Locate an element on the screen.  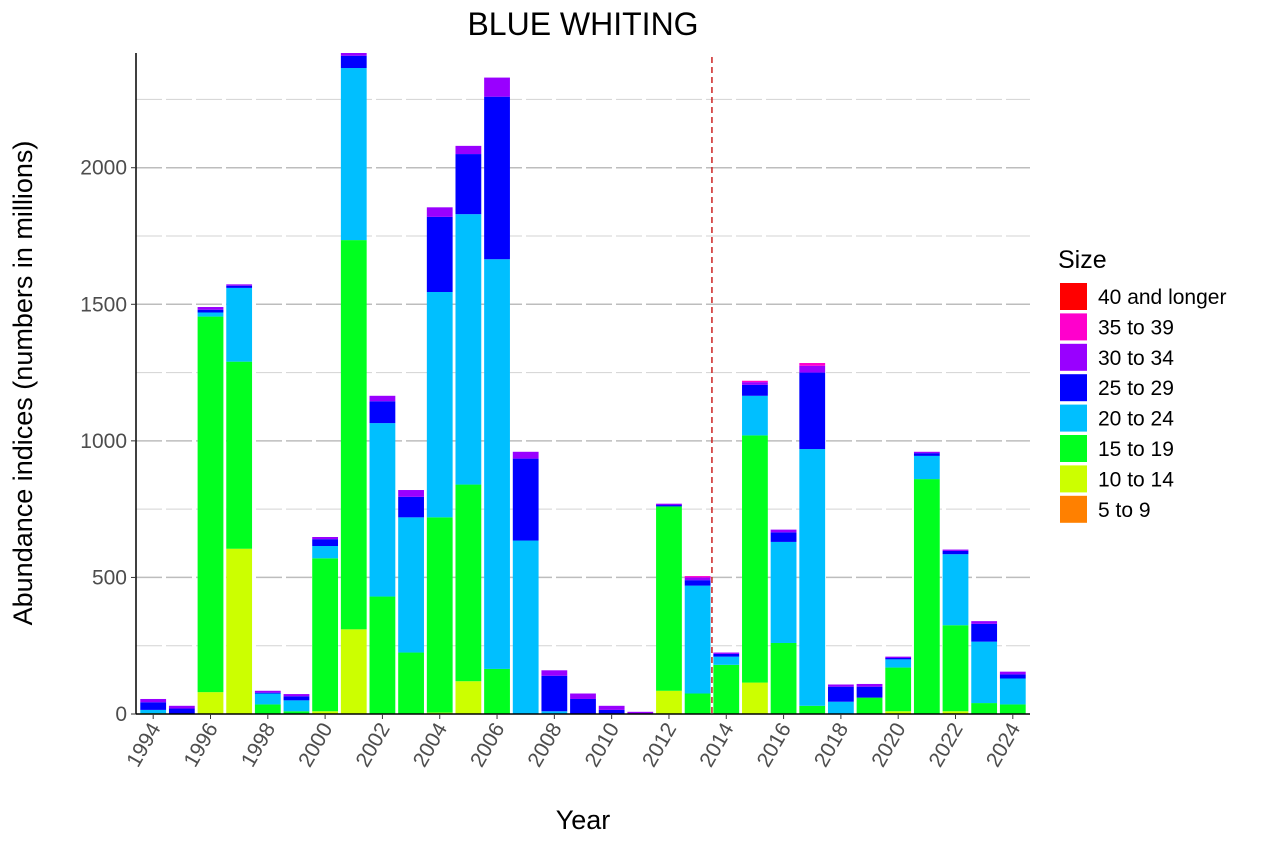
chart-title: BLUE WHITING is located at coordinates (582, 24).